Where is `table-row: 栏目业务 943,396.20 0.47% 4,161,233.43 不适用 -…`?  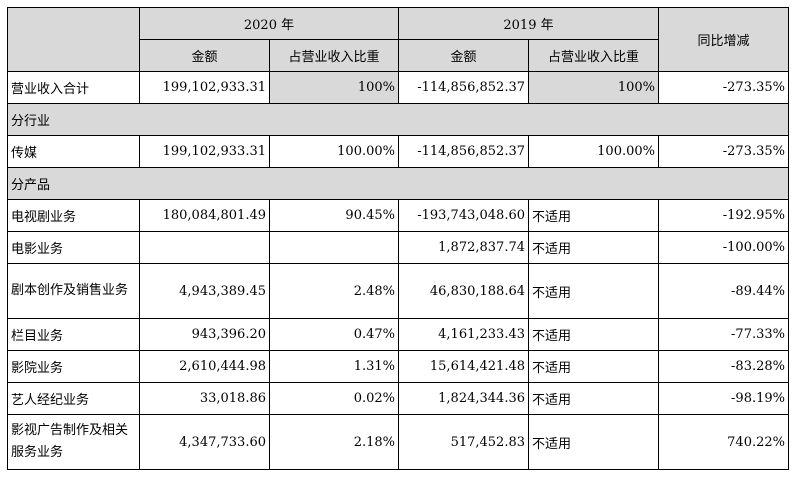
table-row: 栏目业务 943,396.20 0.47% 4,161,233.43 不适用 -… is located at coordinates (398, 334).